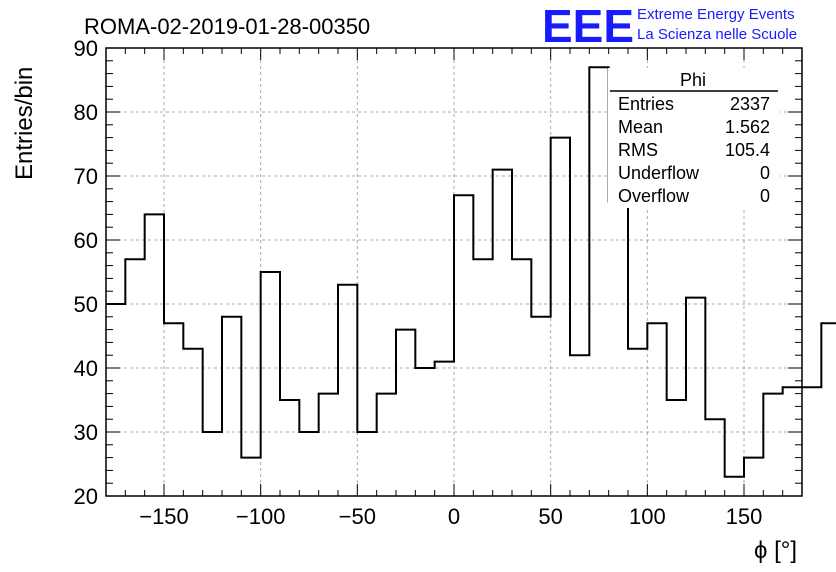  I want to click on y-tick-label: 60, so click(86, 240).